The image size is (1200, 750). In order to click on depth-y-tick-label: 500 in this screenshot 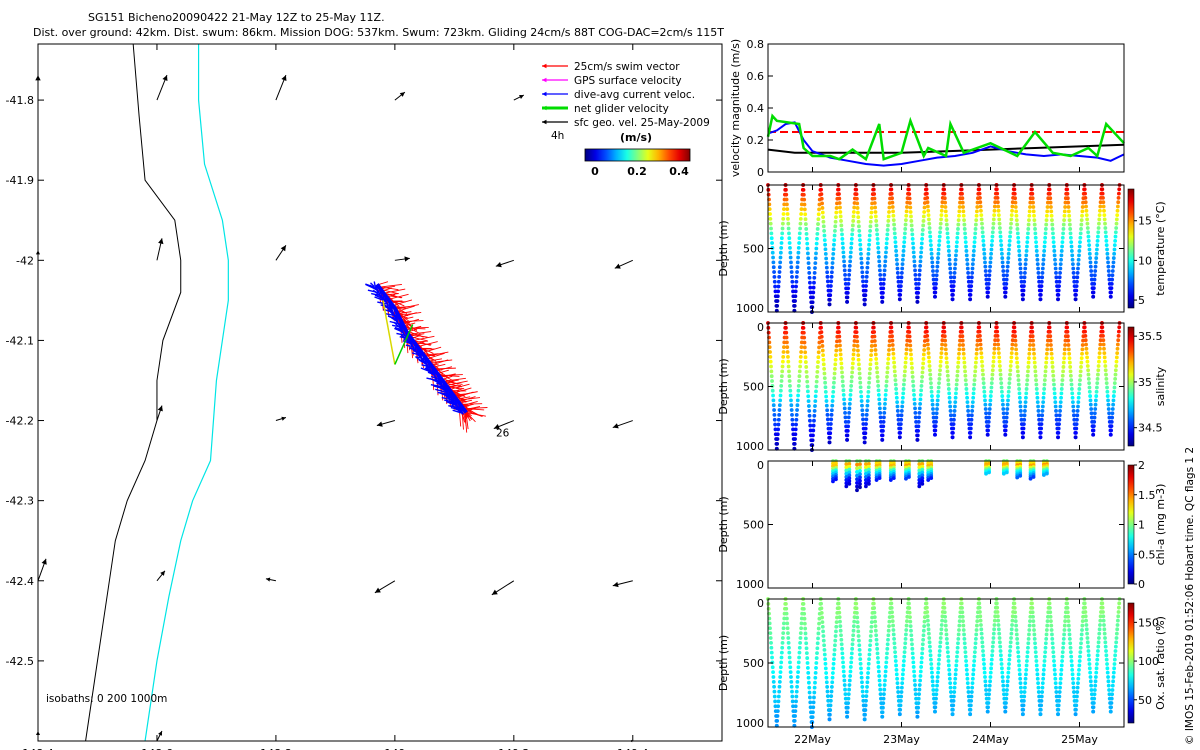, I will do `click(753, 249)`.